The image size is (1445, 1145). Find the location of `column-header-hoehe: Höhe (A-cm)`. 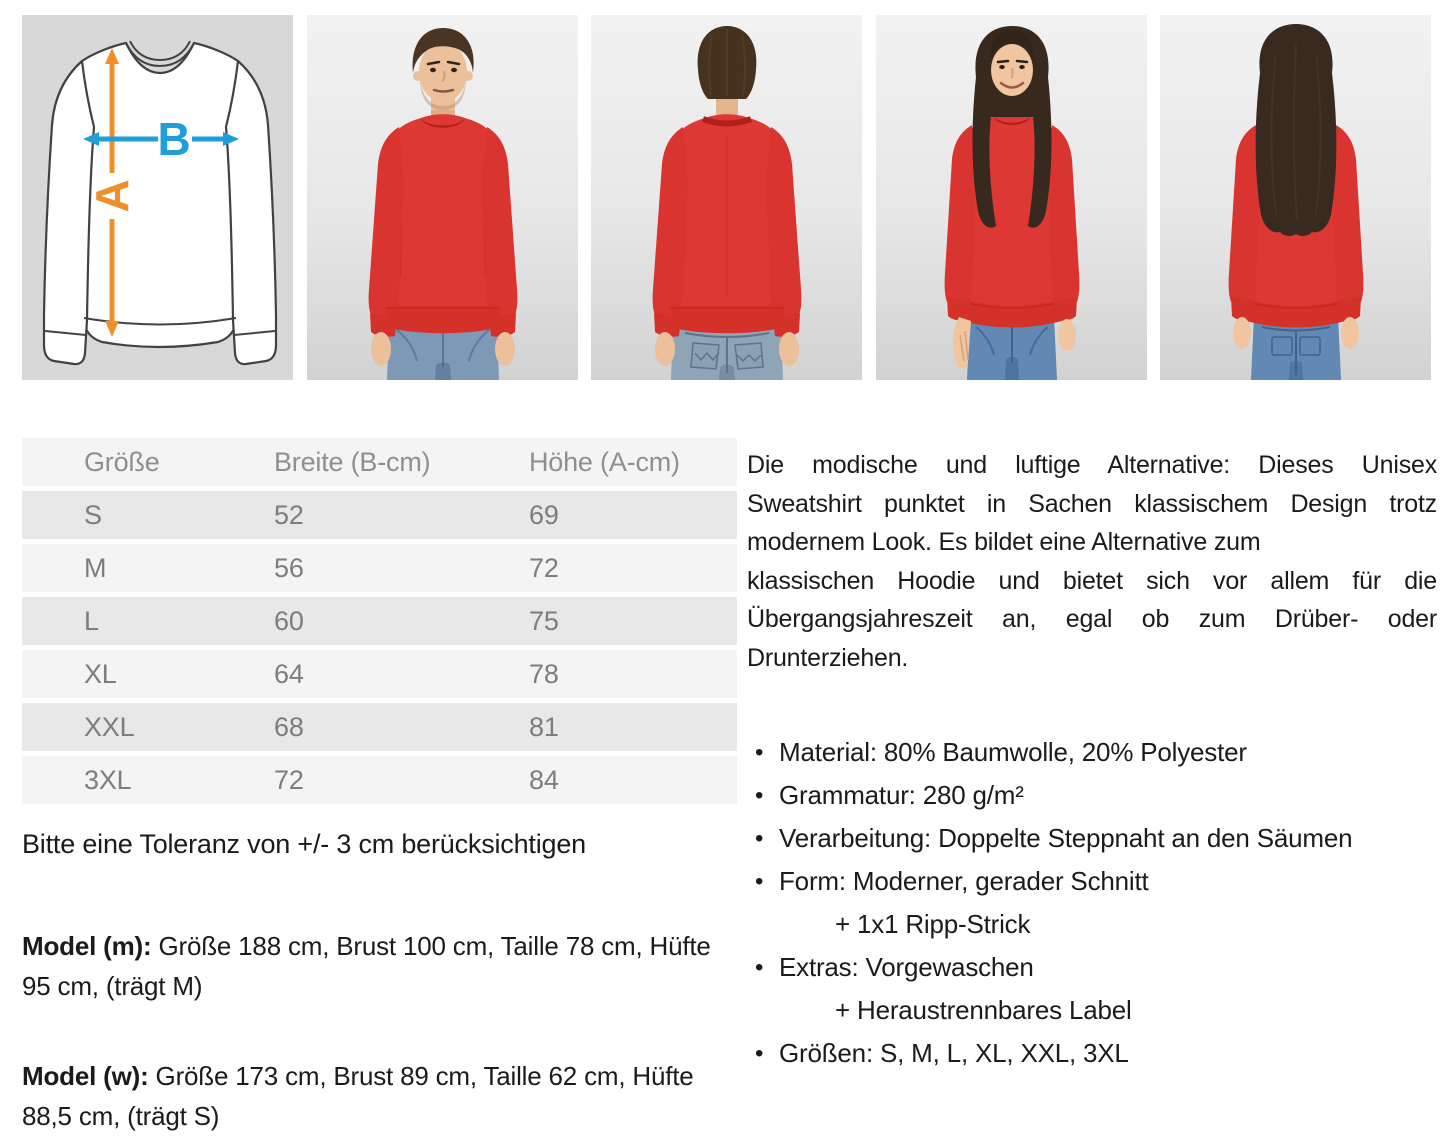

column-header-hoehe: Höhe (A-cm) is located at coordinates (602, 462).